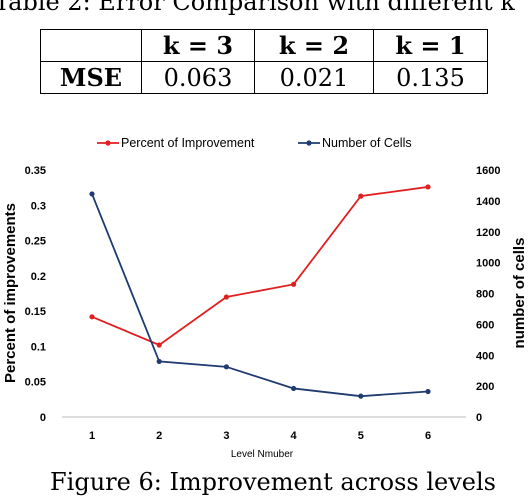 The height and width of the screenshot is (496, 530). Describe the element at coordinates (485, 295) in the screenshot. I see `y2-tick-label: 800` at that location.